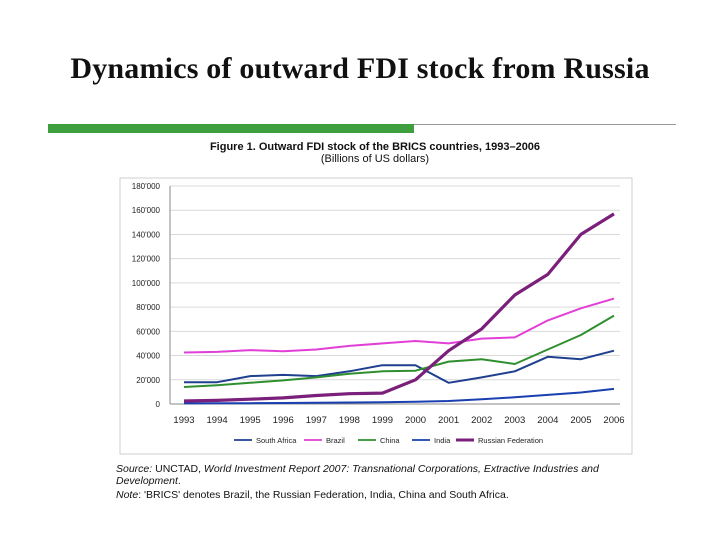  Describe the element at coordinates (217, 420) in the screenshot. I see `x-tick-label: 1994` at that location.